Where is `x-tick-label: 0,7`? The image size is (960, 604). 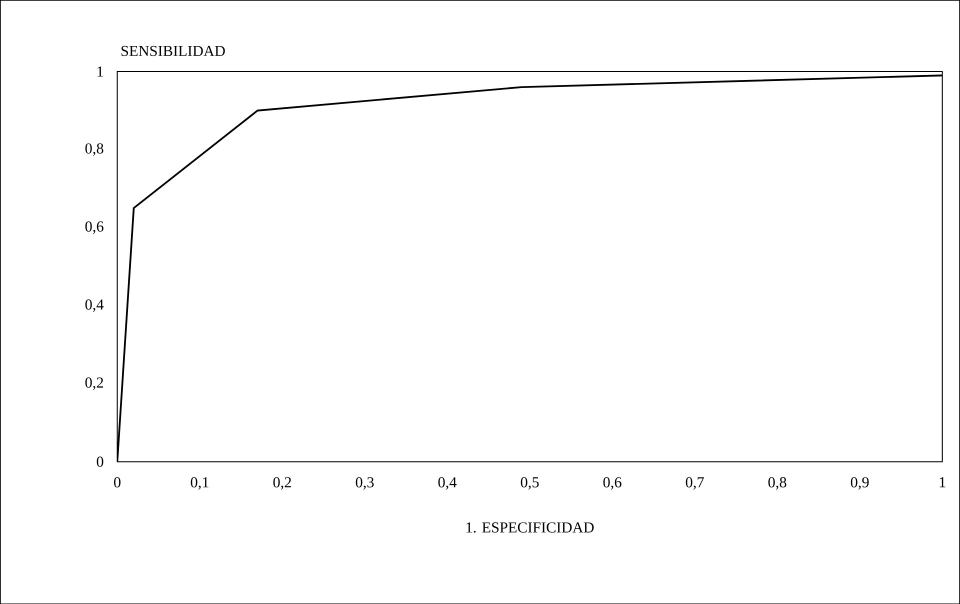 x-tick-label: 0,7 is located at coordinates (695, 483).